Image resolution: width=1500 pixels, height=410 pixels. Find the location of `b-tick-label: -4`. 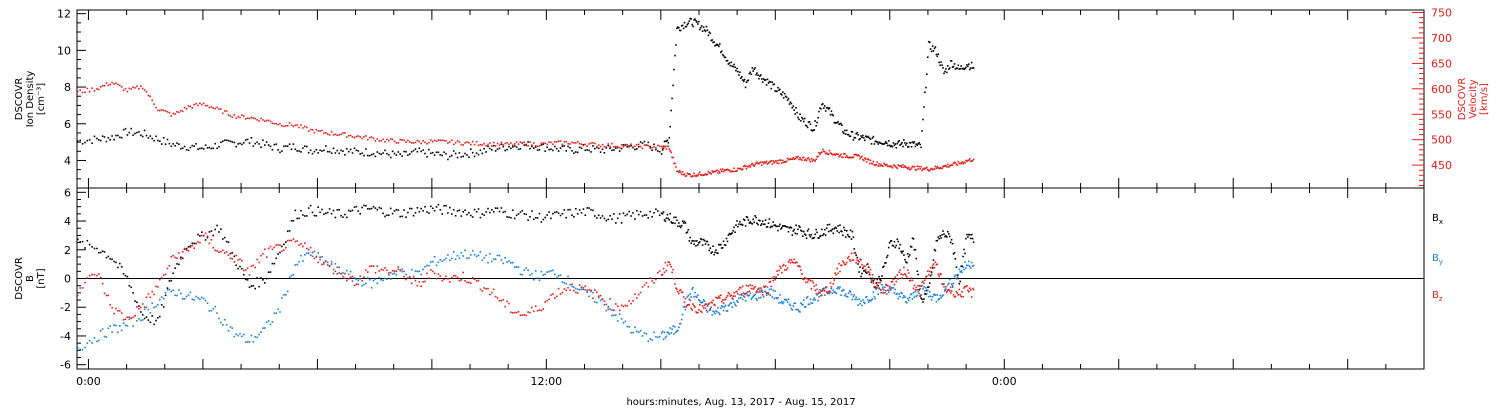

b-tick-label: -4 is located at coordinates (65, 336).